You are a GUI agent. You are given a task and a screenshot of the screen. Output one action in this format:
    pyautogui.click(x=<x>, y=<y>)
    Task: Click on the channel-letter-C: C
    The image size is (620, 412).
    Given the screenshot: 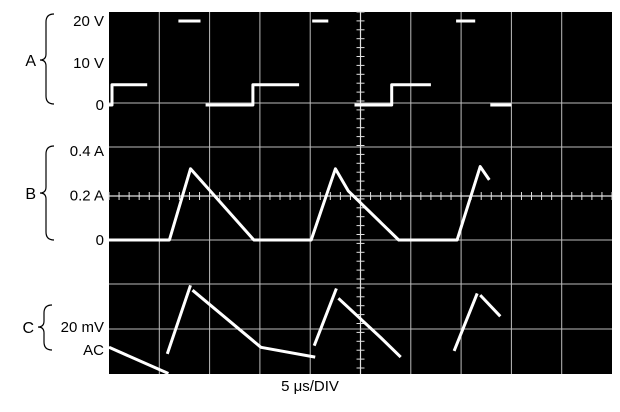 What is the action you would take?
    pyautogui.click(x=28, y=328)
    